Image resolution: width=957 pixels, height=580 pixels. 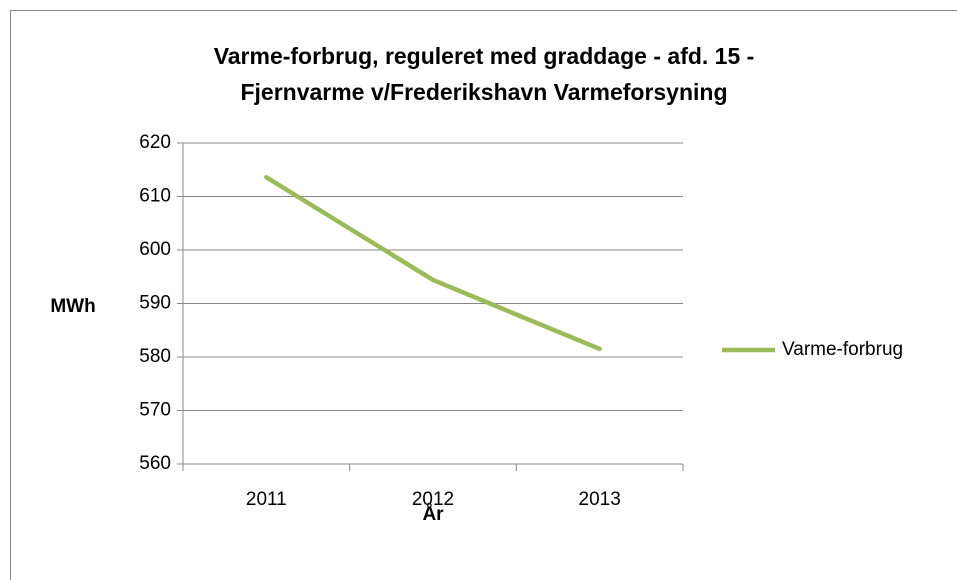 I want to click on y-tick-label: 570, so click(x=155, y=410).